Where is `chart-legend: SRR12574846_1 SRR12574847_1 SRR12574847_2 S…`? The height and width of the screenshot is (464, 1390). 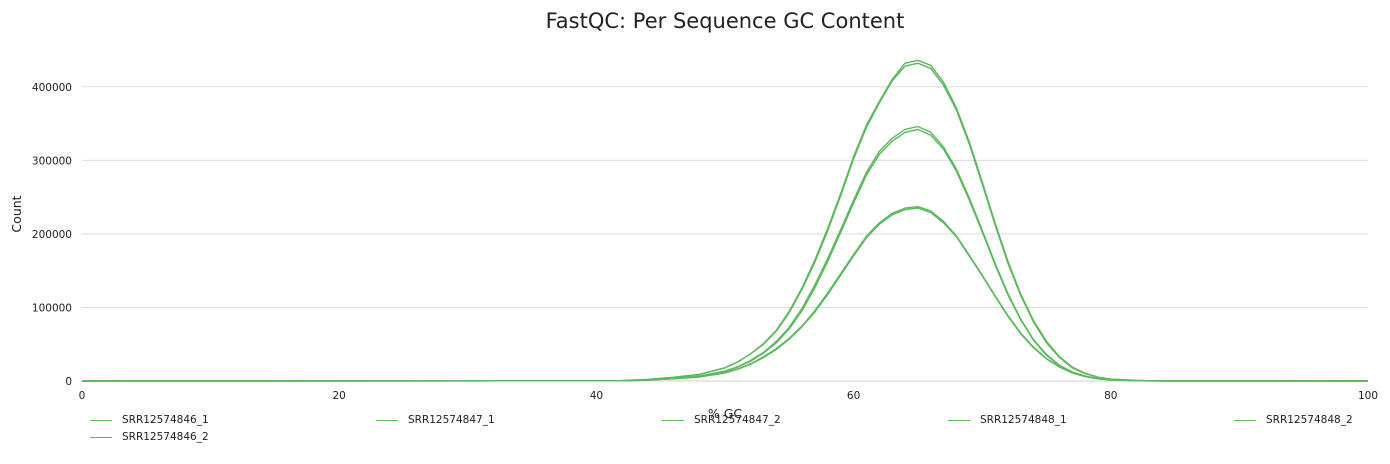 chart-legend: SRR12574846_1 SRR12574847_1 SRR12574847_2 S… is located at coordinates (735, 434).